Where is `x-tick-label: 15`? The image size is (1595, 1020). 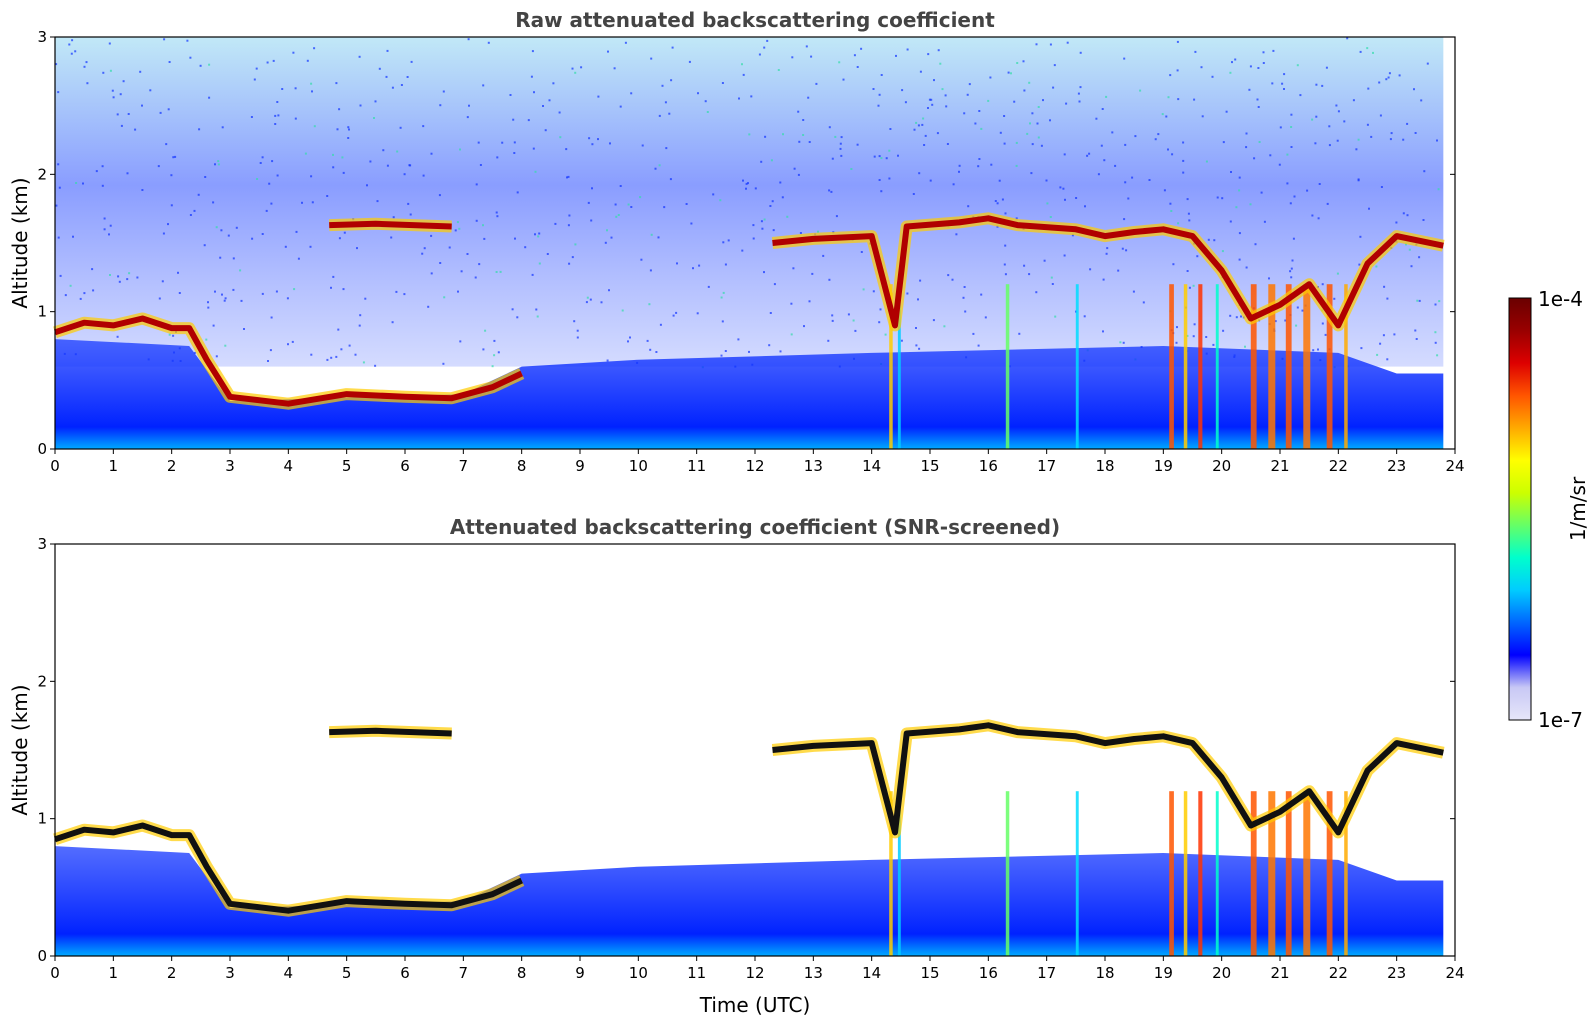
x-tick-label: 15 is located at coordinates (929, 973).